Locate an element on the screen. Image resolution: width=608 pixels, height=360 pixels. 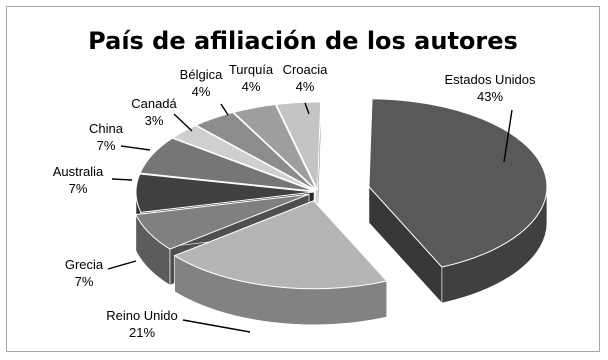
data-label-grecia: Grecia 7% is located at coordinates (84, 273).